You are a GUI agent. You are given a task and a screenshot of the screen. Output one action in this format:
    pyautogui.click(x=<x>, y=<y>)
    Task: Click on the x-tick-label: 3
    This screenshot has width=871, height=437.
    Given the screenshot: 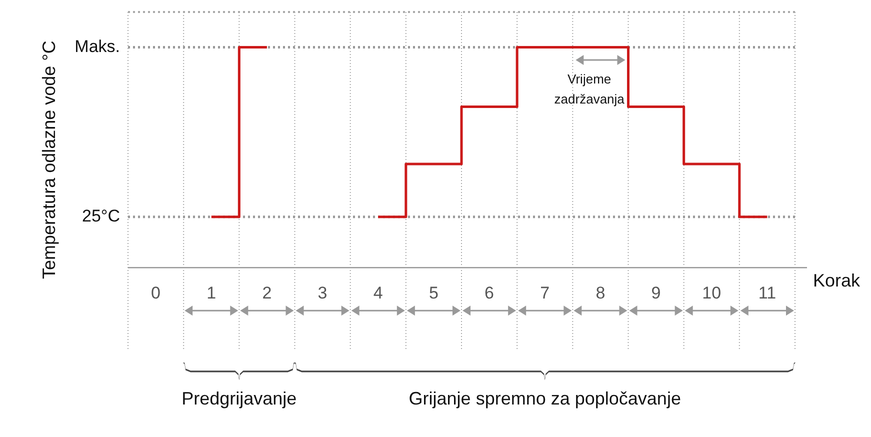 What is the action you would take?
    pyautogui.click(x=323, y=292)
    